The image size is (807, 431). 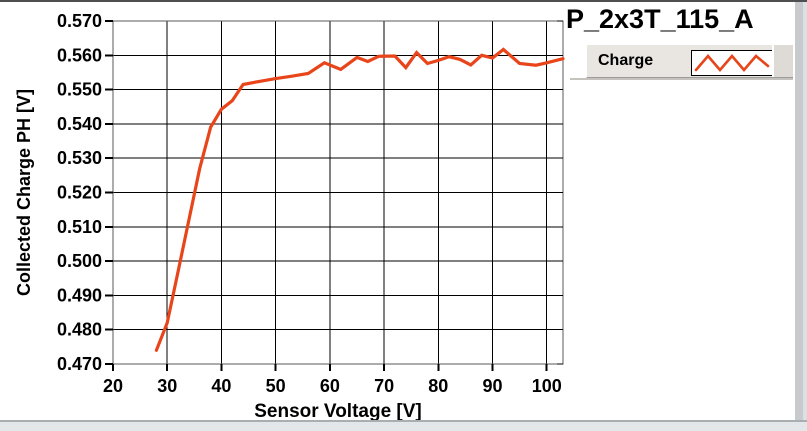 What do you see at coordinates (79, 21) in the screenshot?
I see `y-tick-label: 0.570` at bounding box center [79, 21].